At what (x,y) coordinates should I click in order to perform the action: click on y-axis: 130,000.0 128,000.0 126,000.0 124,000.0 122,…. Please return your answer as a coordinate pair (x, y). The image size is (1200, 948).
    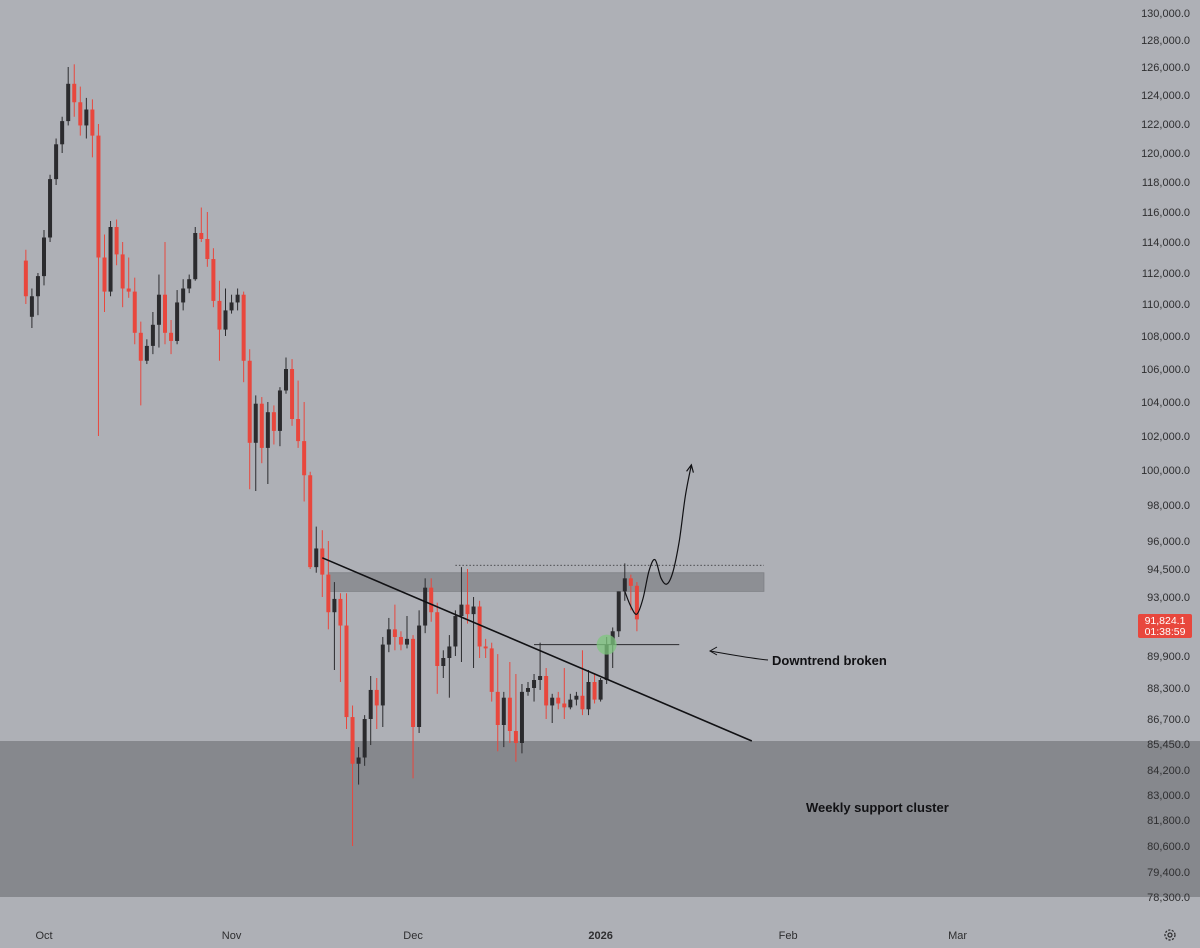
    Looking at the image, I should click on (1165, 456).